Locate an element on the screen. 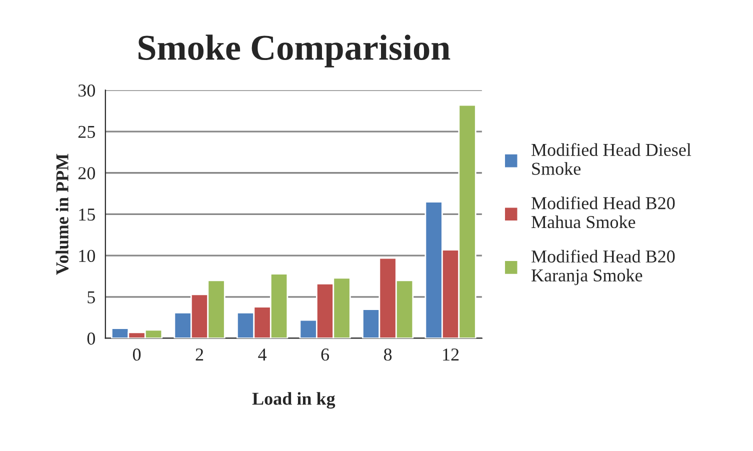 The image size is (753, 451). x-tick-label: 4 is located at coordinates (262, 354).